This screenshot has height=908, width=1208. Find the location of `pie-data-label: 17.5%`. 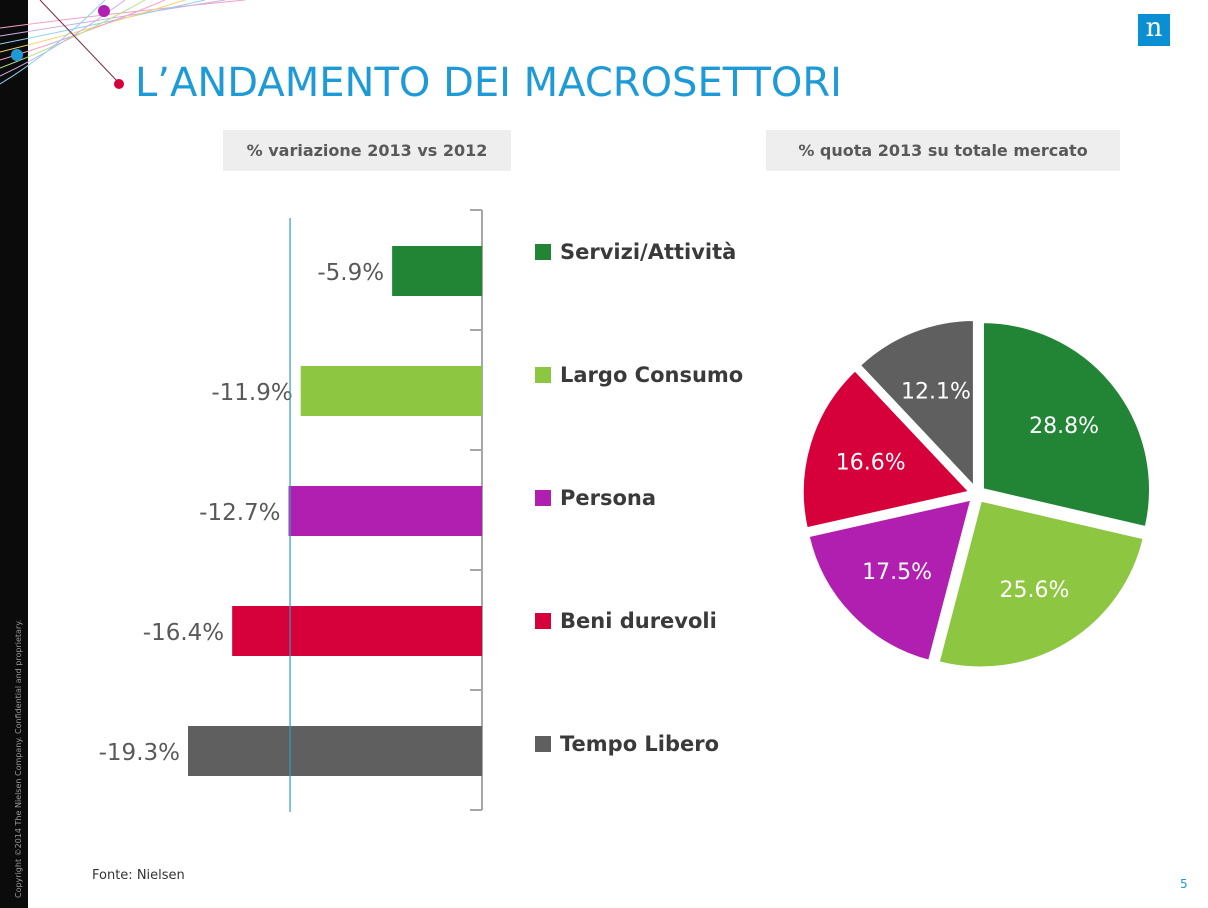

pie-data-label: 17.5% is located at coordinates (897, 572).